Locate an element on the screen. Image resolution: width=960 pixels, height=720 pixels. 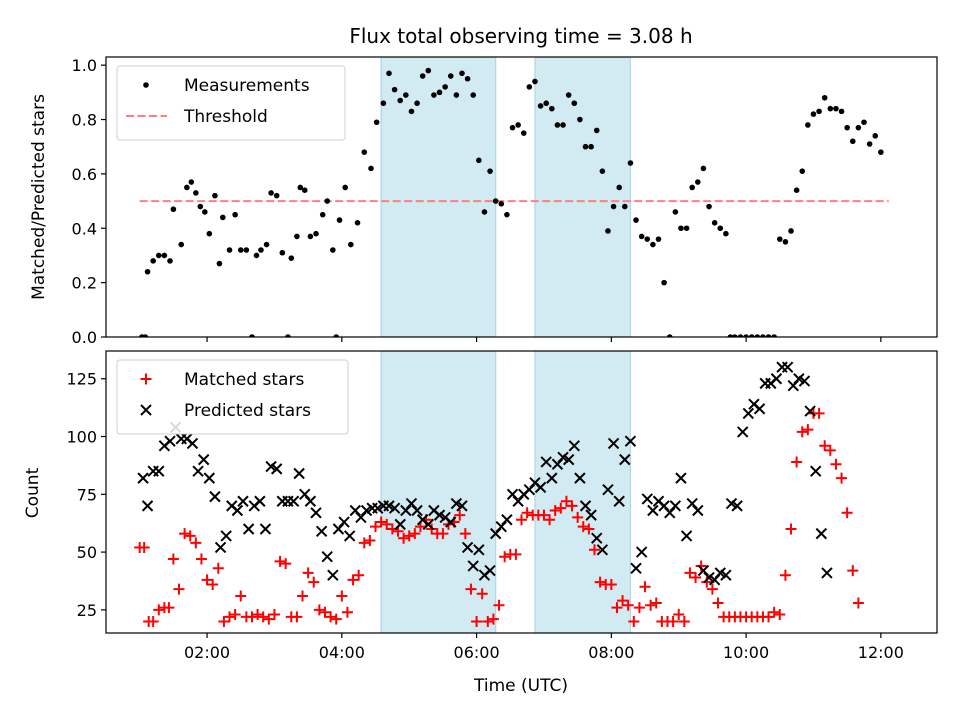
y-tick-label: 75 is located at coordinates (87, 494).